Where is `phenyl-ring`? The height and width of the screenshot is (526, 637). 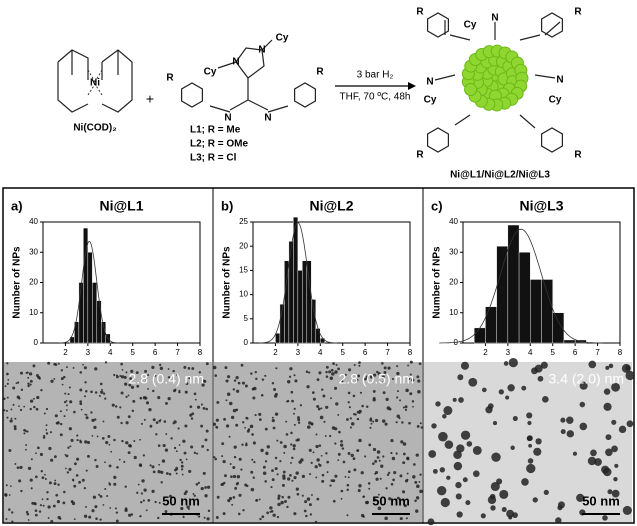
phenyl-ring is located at coordinates (305, 95).